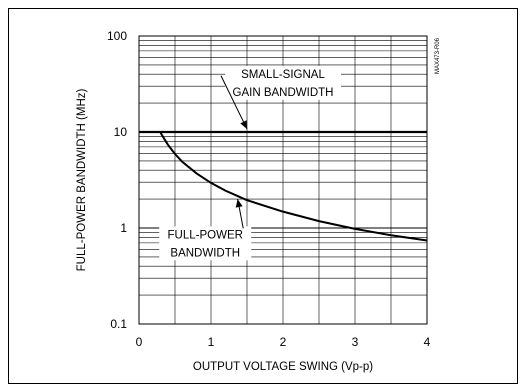 The height and width of the screenshot is (387, 526). I want to click on y-tick-label: 0.1, so click(118, 324).